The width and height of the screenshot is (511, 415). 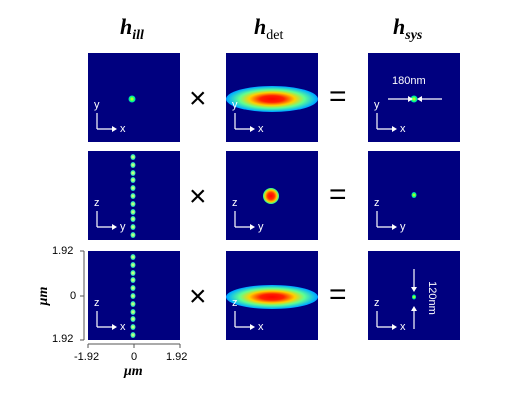 What do you see at coordinates (63, 251) in the screenshot?
I see `left-tick-top: 1.92` at bounding box center [63, 251].